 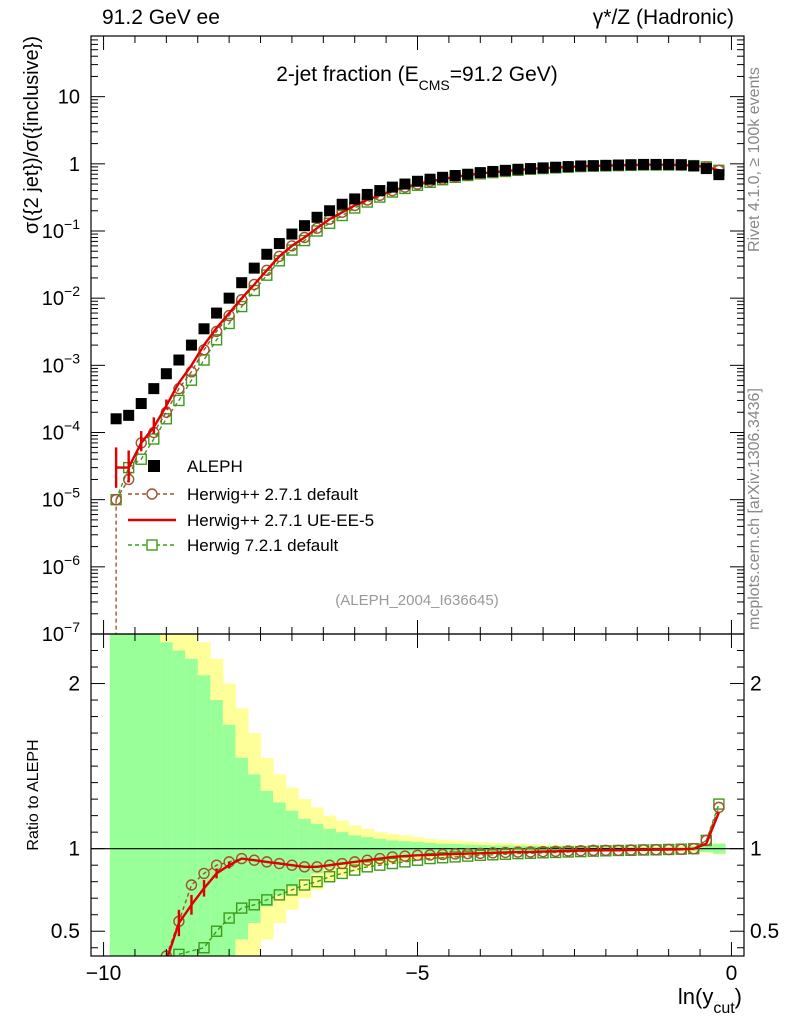 I want to click on ratio-y-tick-label: 2, so click(x=74, y=684).